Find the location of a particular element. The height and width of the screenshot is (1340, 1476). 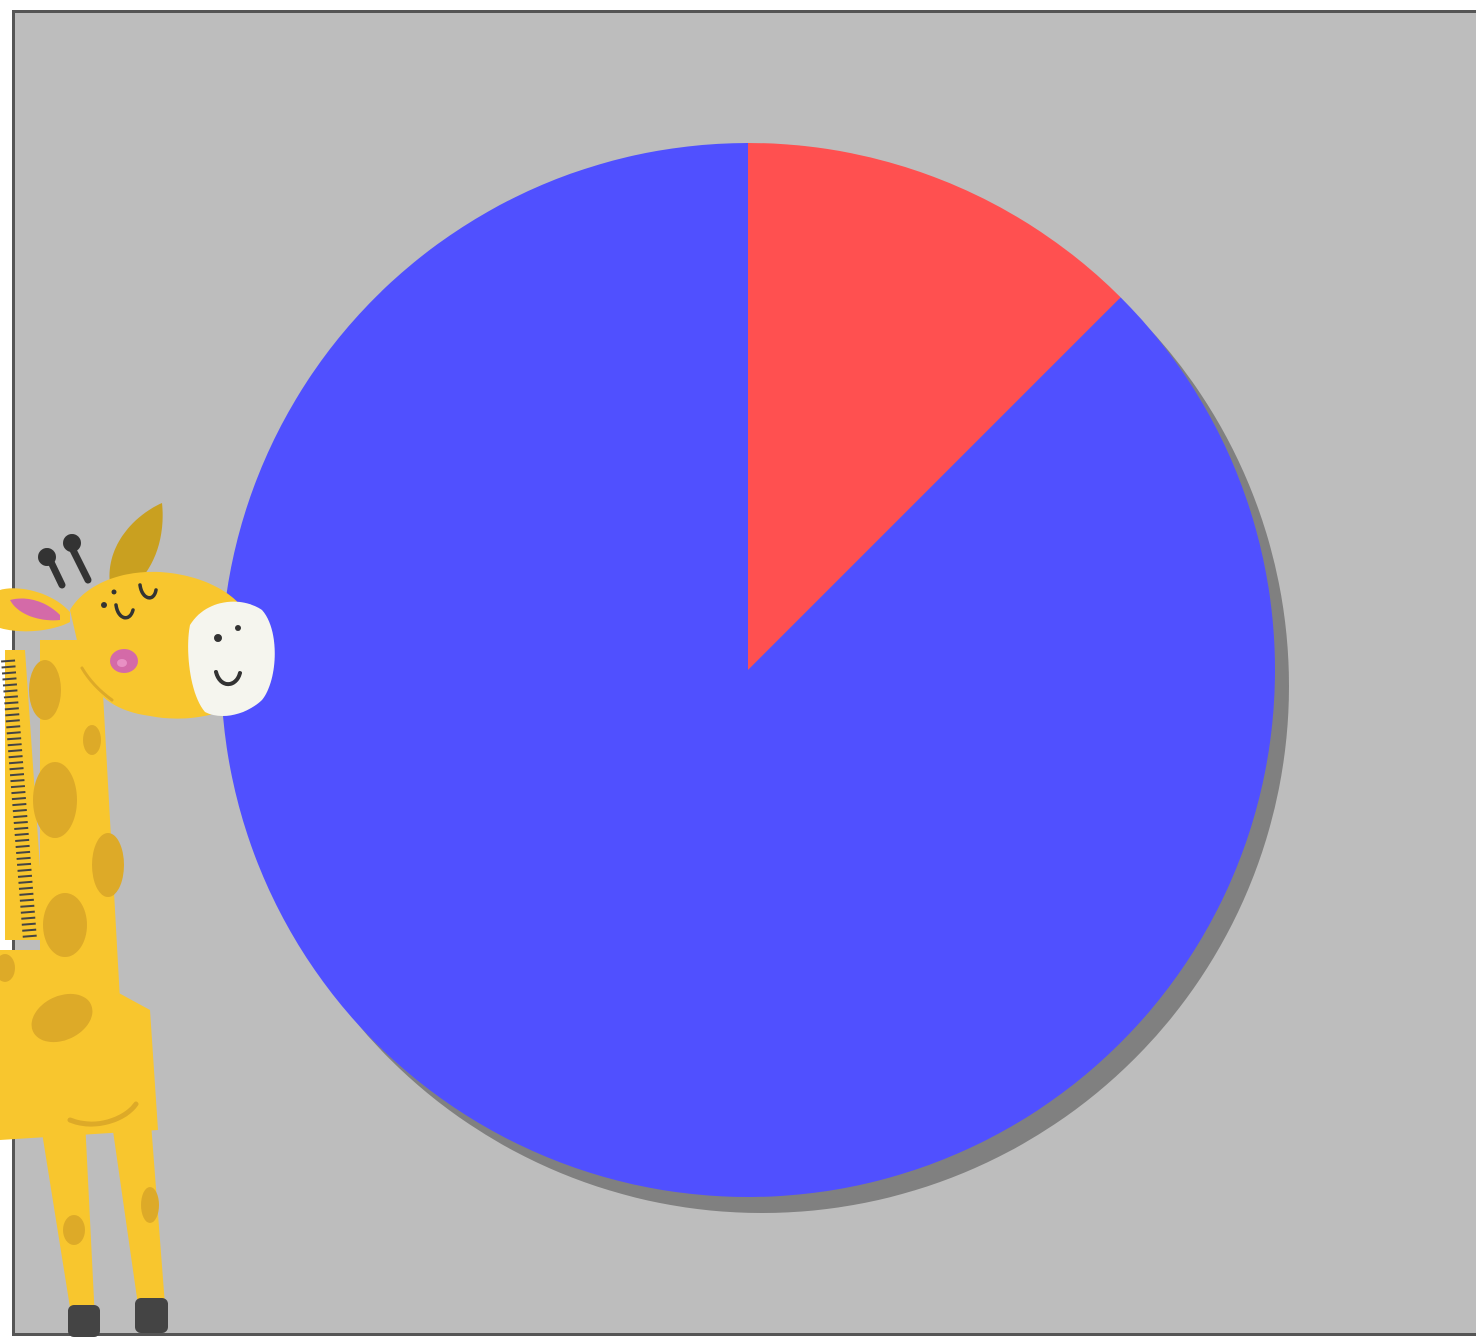

giraffe-icon is located at coordinates (137, 920).